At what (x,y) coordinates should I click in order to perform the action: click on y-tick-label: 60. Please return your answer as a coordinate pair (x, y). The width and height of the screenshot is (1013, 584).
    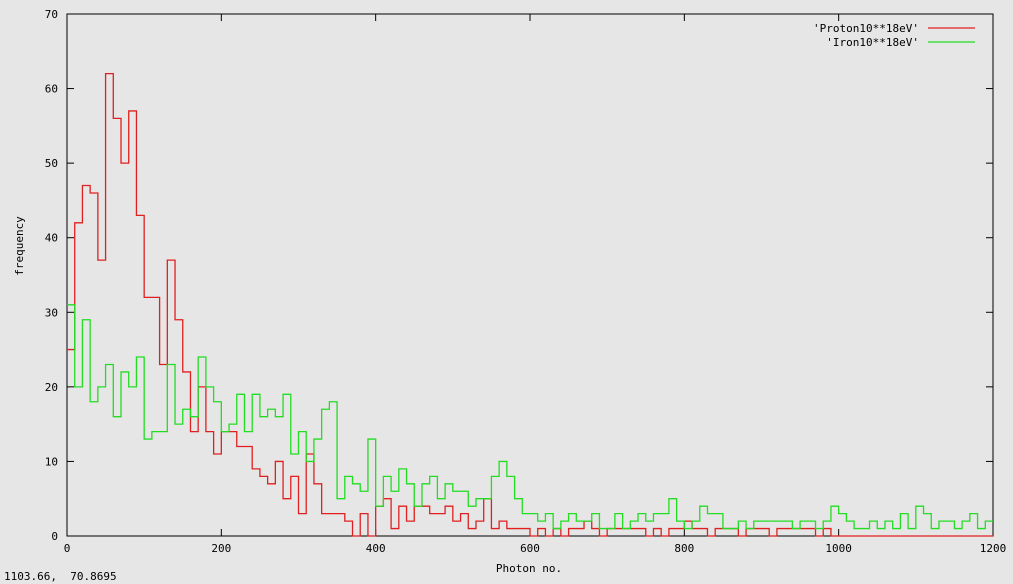
    Looking at the image, I should click on (51, 89).